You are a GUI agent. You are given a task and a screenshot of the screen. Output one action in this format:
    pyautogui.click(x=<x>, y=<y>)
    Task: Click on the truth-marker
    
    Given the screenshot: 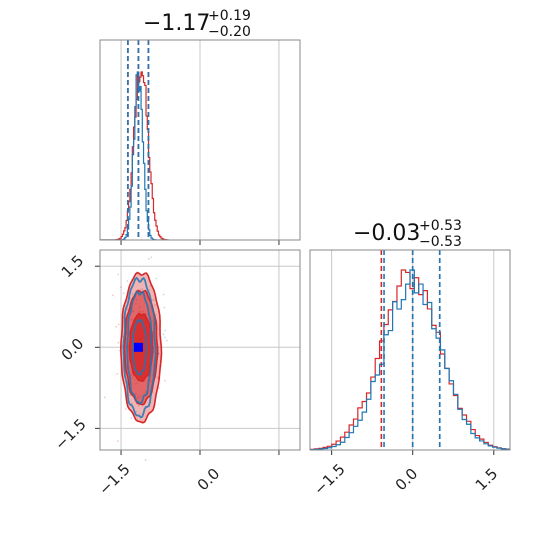 What is the action you would take?
    pyautogui.click(x=138, y=347)
    